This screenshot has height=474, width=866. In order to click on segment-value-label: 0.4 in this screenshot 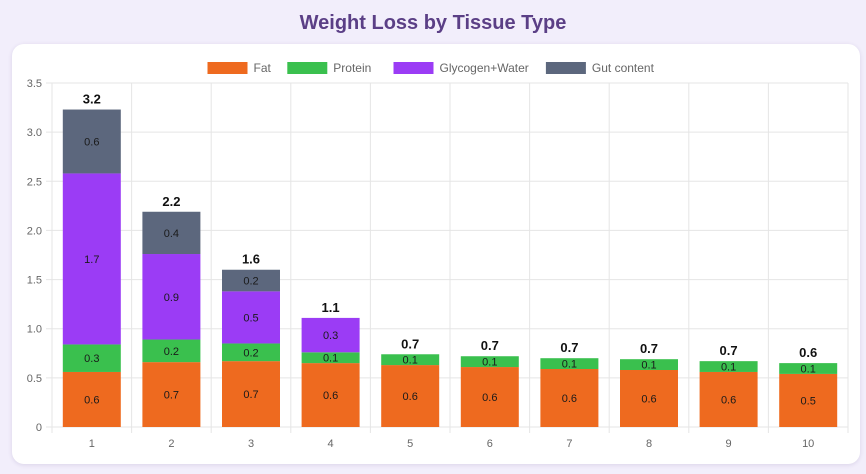, I will do `click(171, 234)`.